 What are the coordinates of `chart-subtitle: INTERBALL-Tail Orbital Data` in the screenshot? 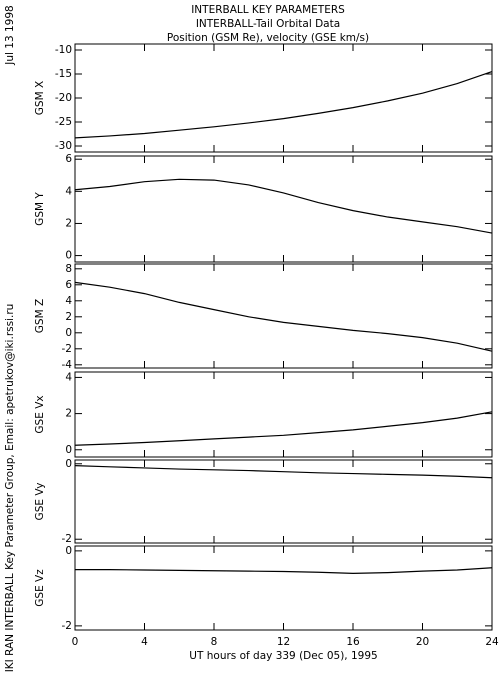 It's located at (268, 24).